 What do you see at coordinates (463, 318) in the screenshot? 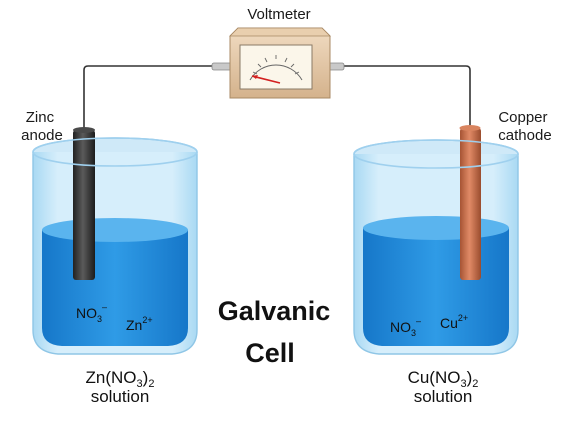
I see `copper-ion-charge: 2+` at bounding box center [463, 318].